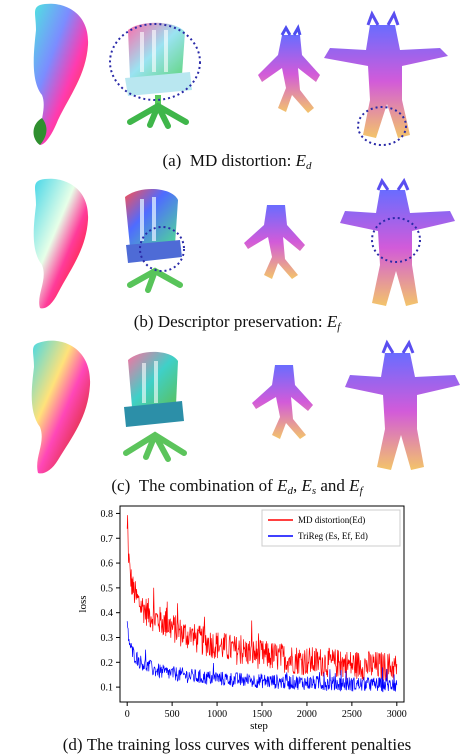  Describe the element at coordinates (72, 744) in the screenshot. I see `caption-label: (d)` at that location.